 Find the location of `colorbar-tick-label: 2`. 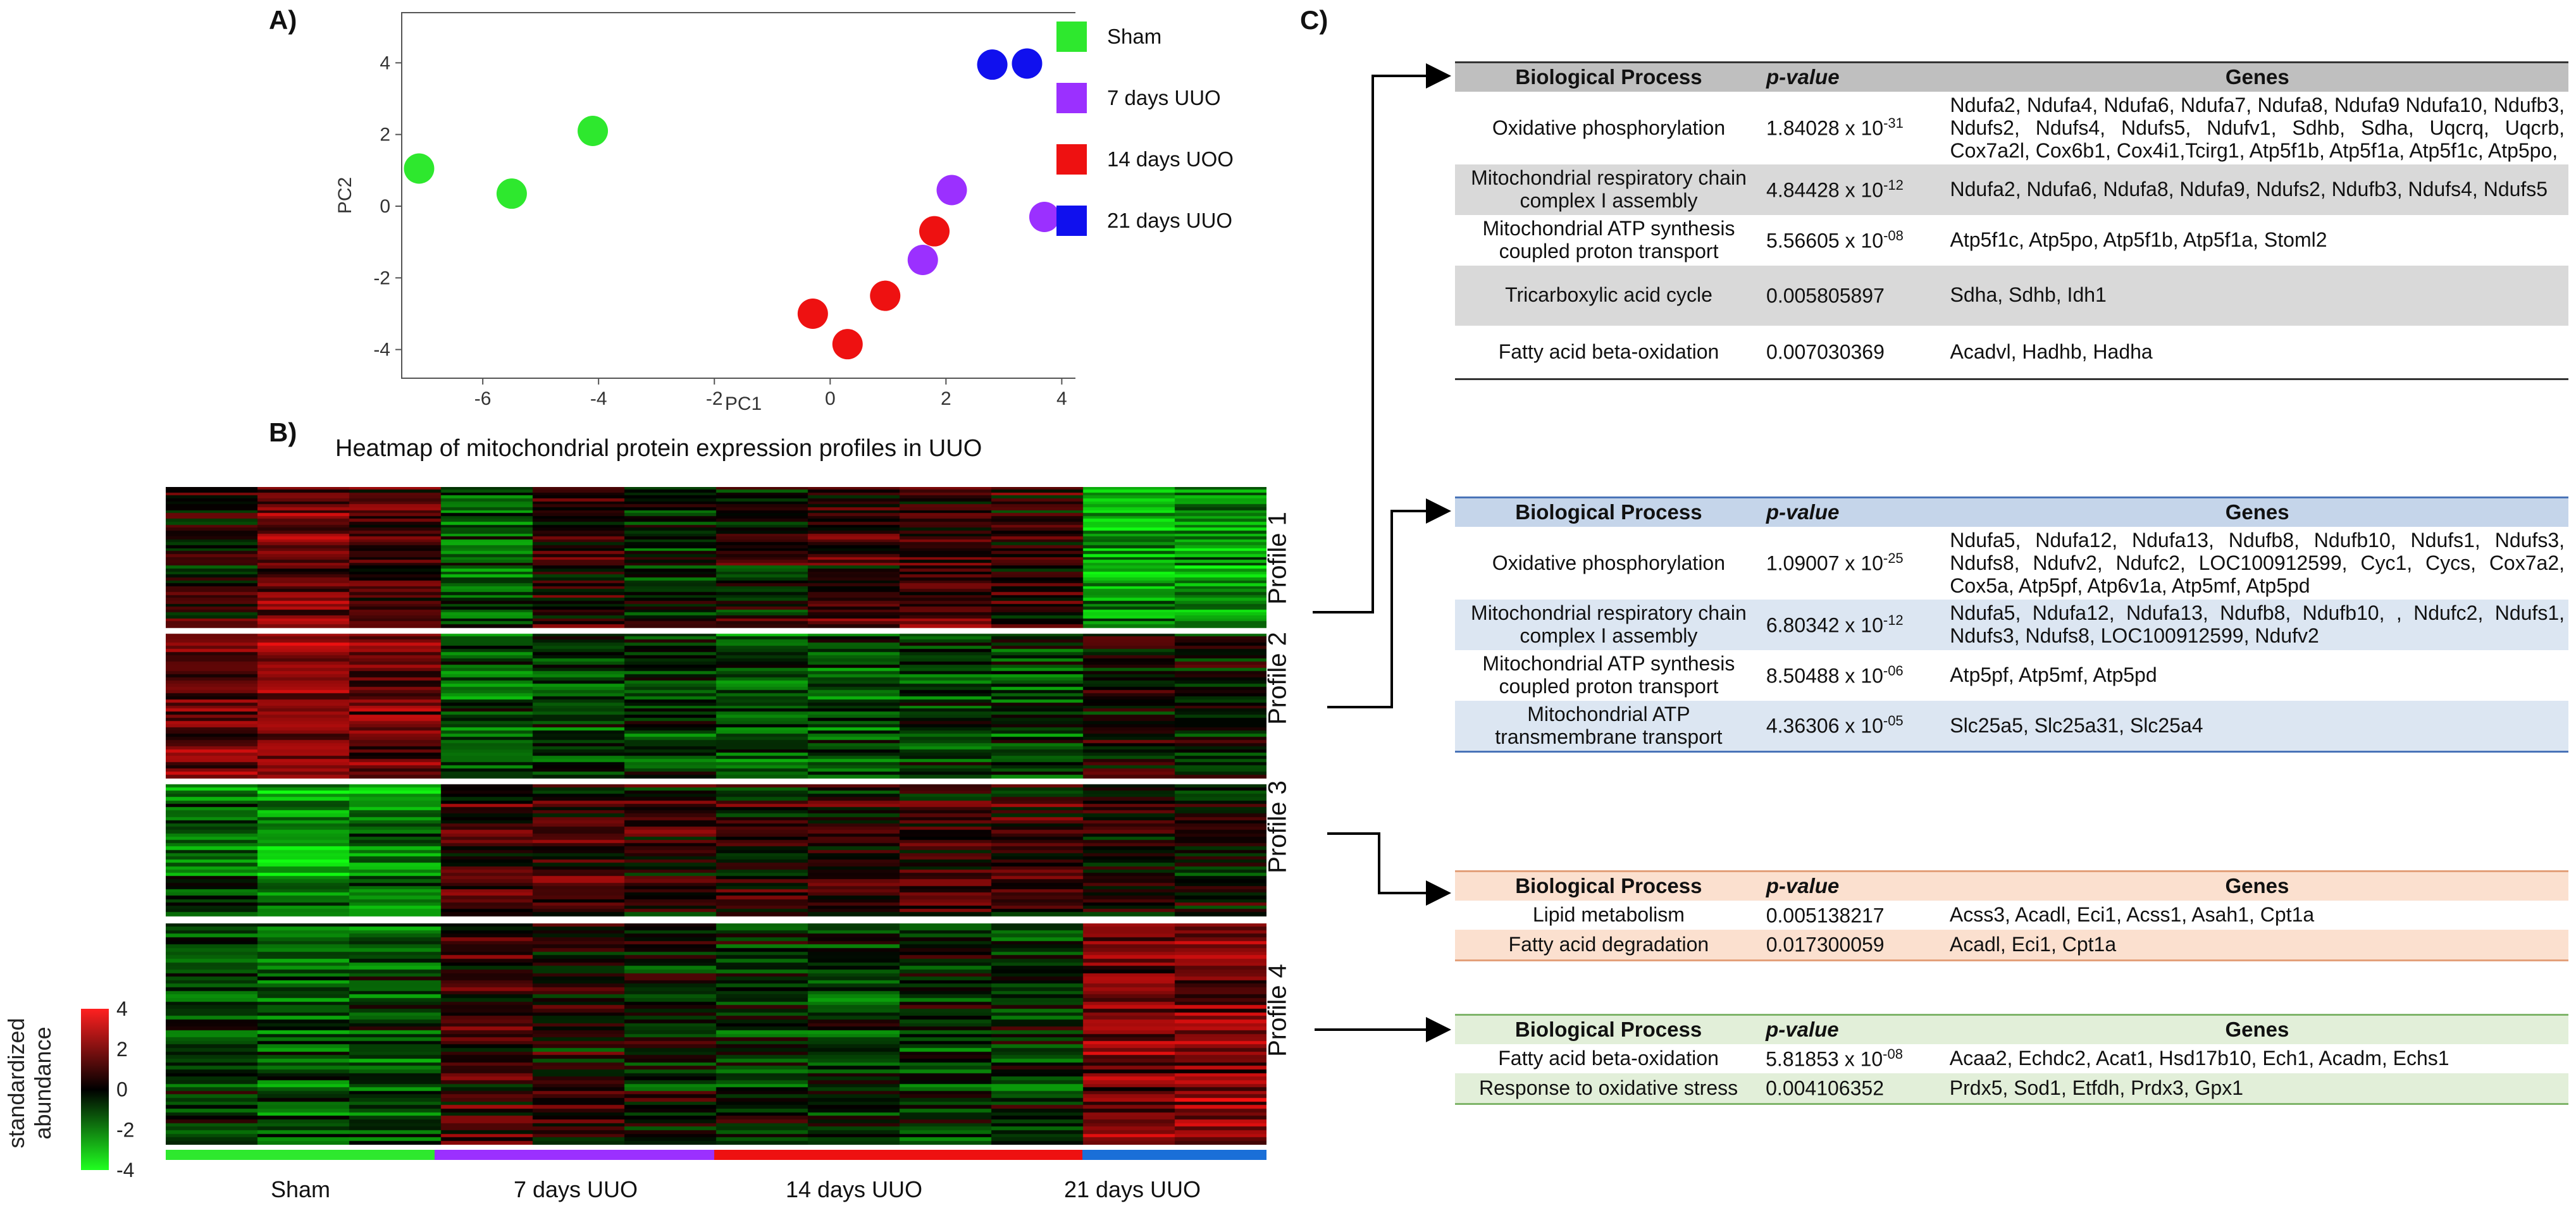

colorbar-tick-label: 2 is located at coordinates (122, 1049).